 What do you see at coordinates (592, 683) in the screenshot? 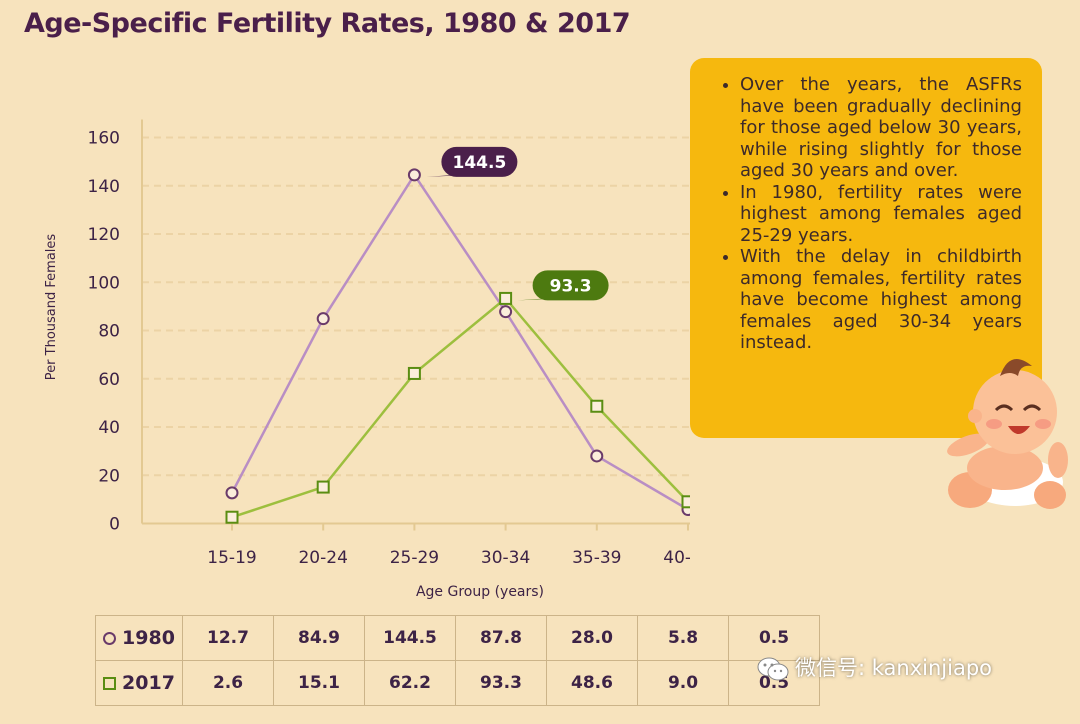
I see `table-cell: 48.6` at bounding box center [592, 683].